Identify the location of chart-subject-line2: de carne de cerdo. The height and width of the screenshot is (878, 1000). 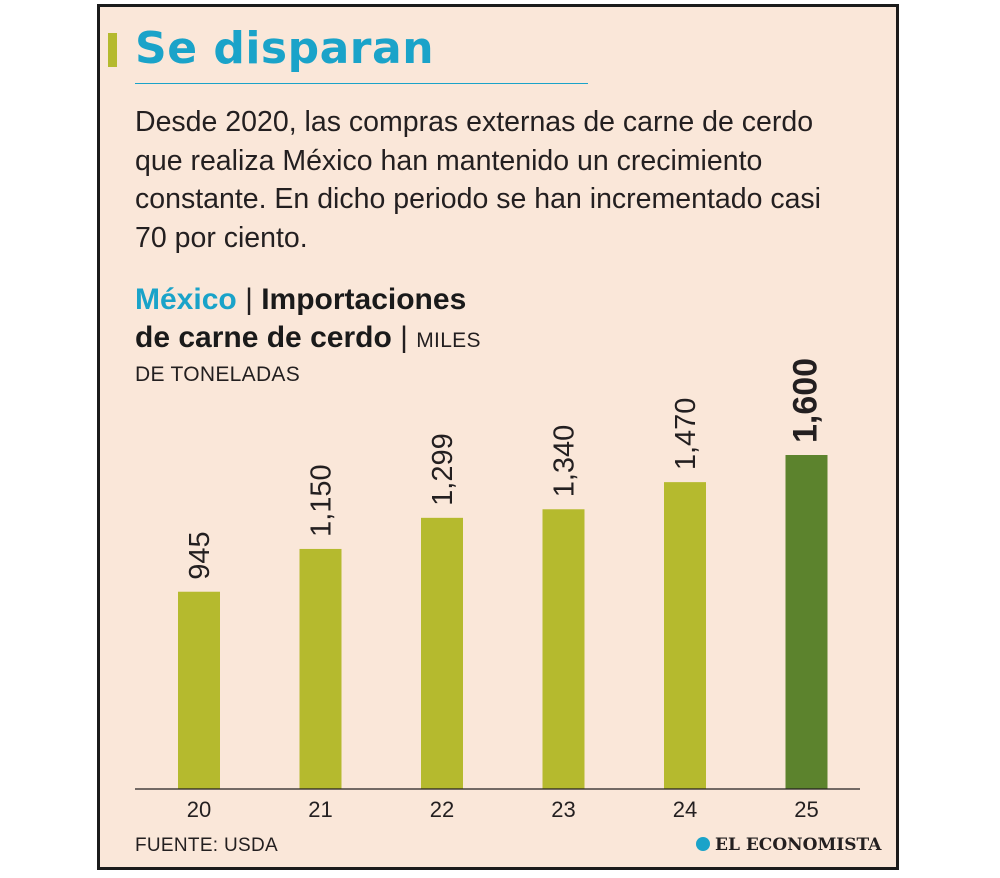
(263, 337).